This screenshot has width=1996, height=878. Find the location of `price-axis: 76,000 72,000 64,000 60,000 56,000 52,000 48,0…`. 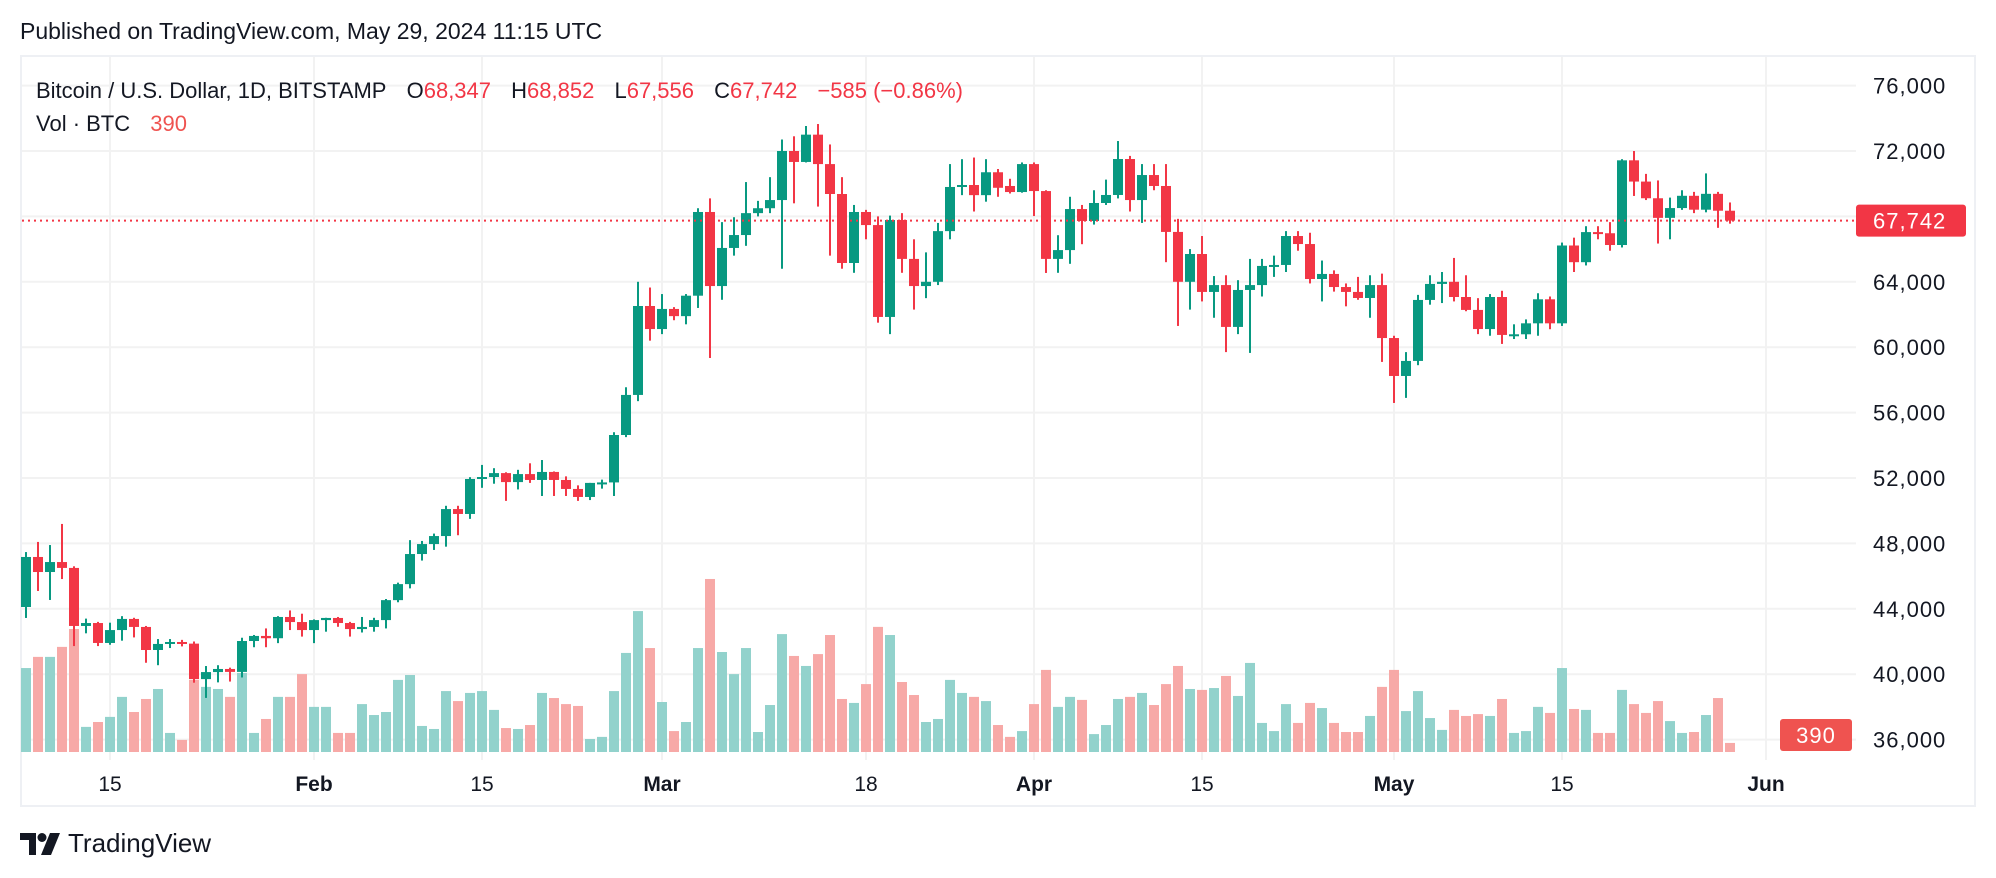

price-axis: 76,000 72,000 64,000 60,000 56,000 52,000 48,0… is located at coordinates (1873, 413).